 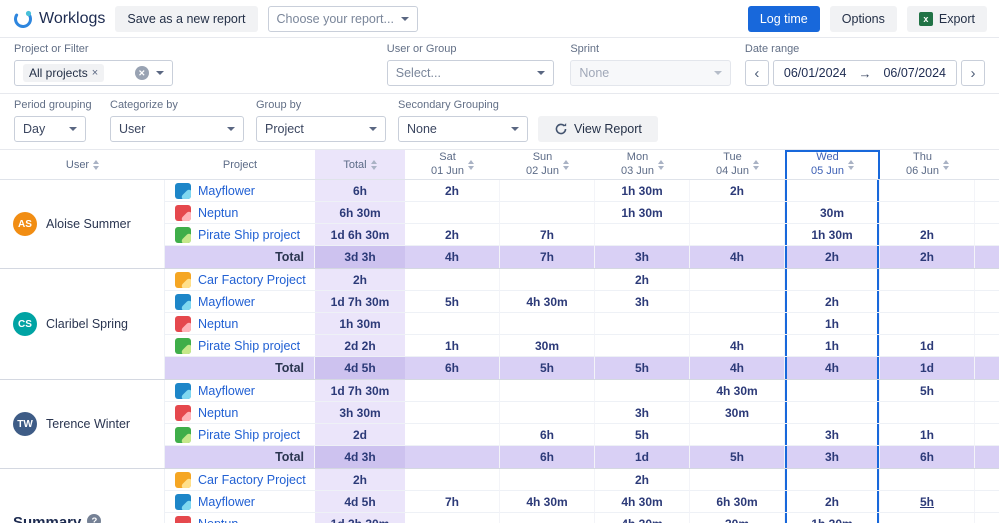 I want to click on save-report-button: Save as a new report, so click(x=186, y=18).